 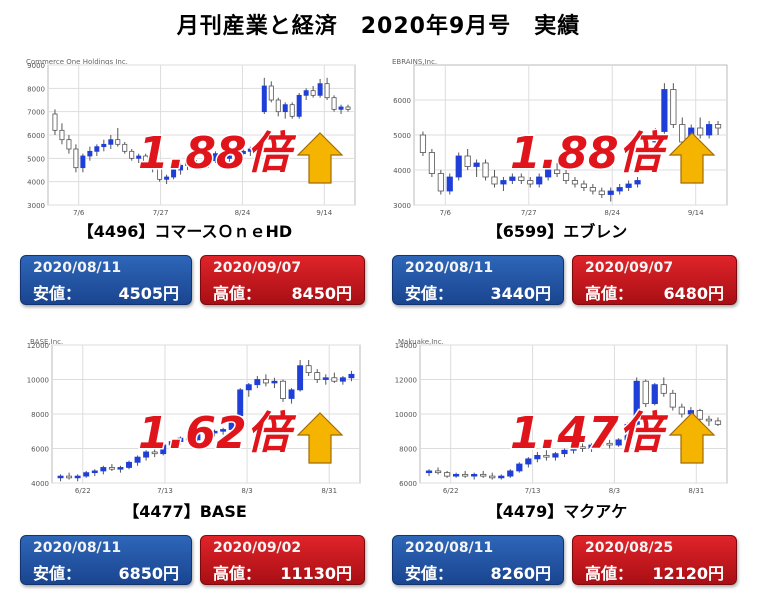 I want to click on chart-source-label: Commerce One Holdings Inc., so click(x=77, y=62).